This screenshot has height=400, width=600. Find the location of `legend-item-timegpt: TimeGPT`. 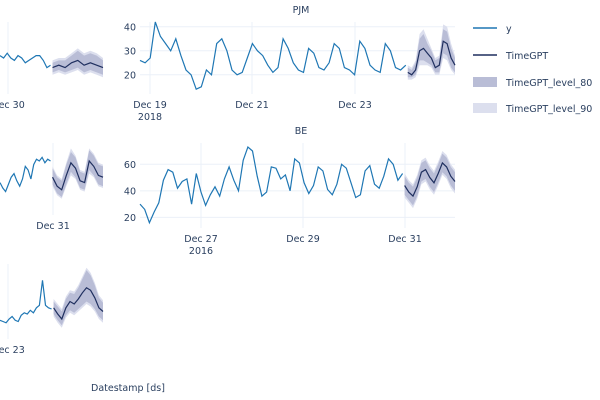

legend-item-timegpt: TimeGPT is located at coordinates (510, 56).